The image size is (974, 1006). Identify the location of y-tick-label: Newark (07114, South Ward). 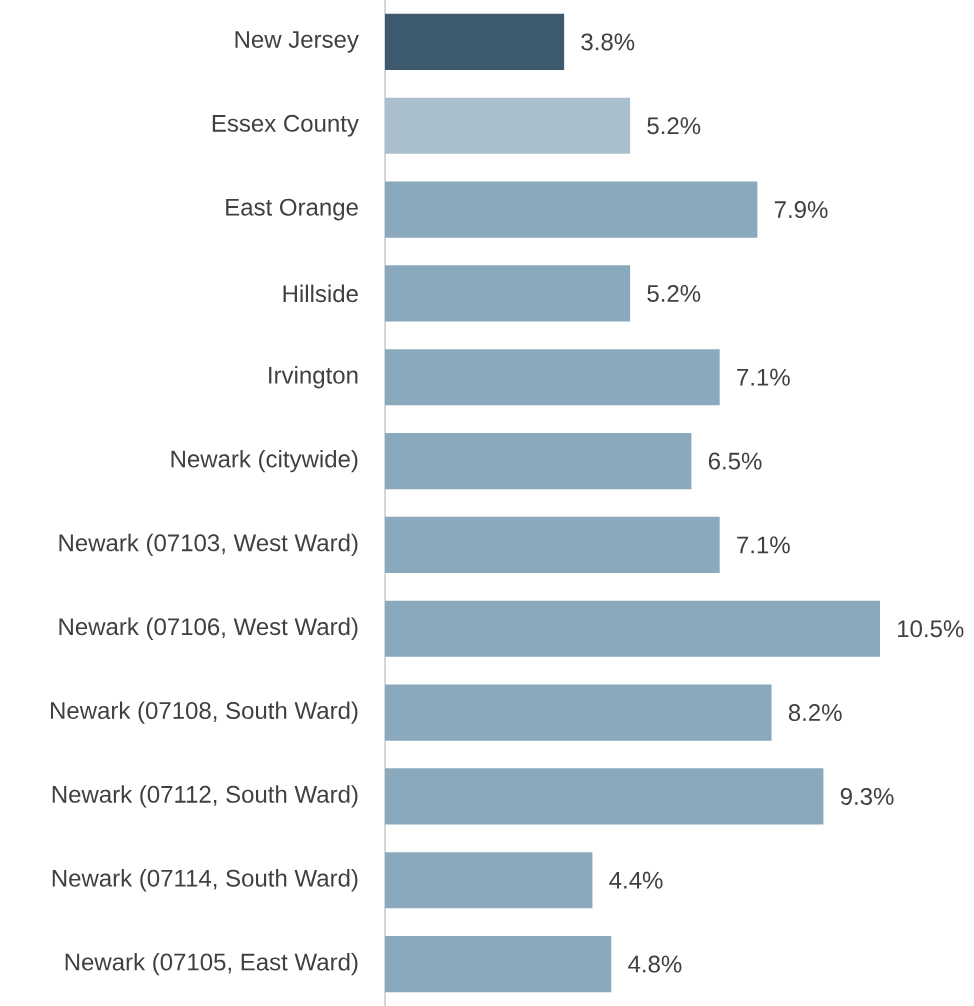
(205, 880).